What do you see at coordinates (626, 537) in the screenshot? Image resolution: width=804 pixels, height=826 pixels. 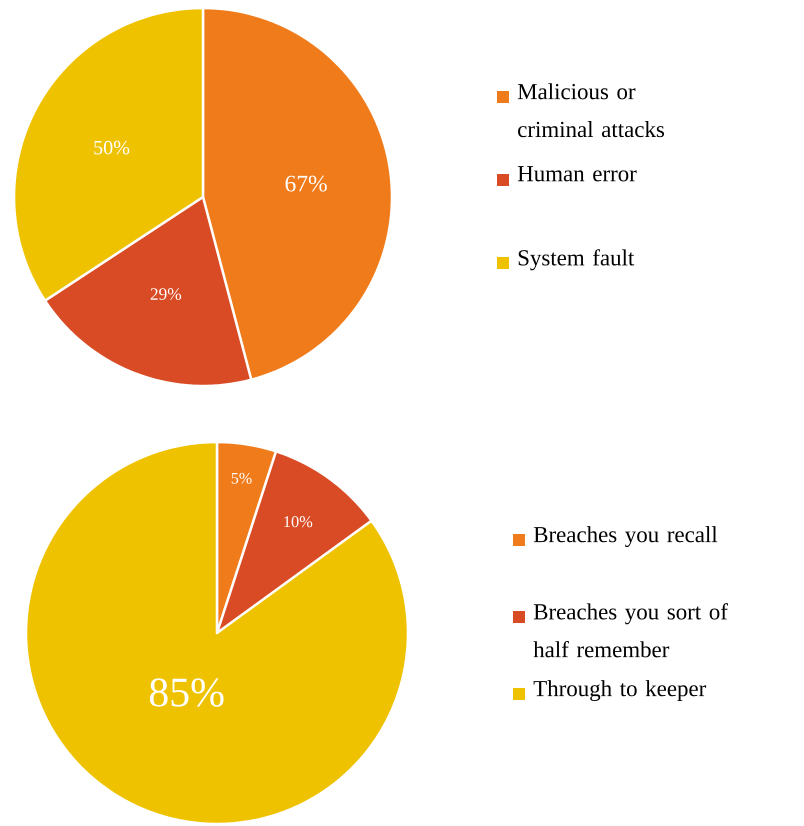 I see `legend-label: Breaches you recall` at bounding box center [626, 537].